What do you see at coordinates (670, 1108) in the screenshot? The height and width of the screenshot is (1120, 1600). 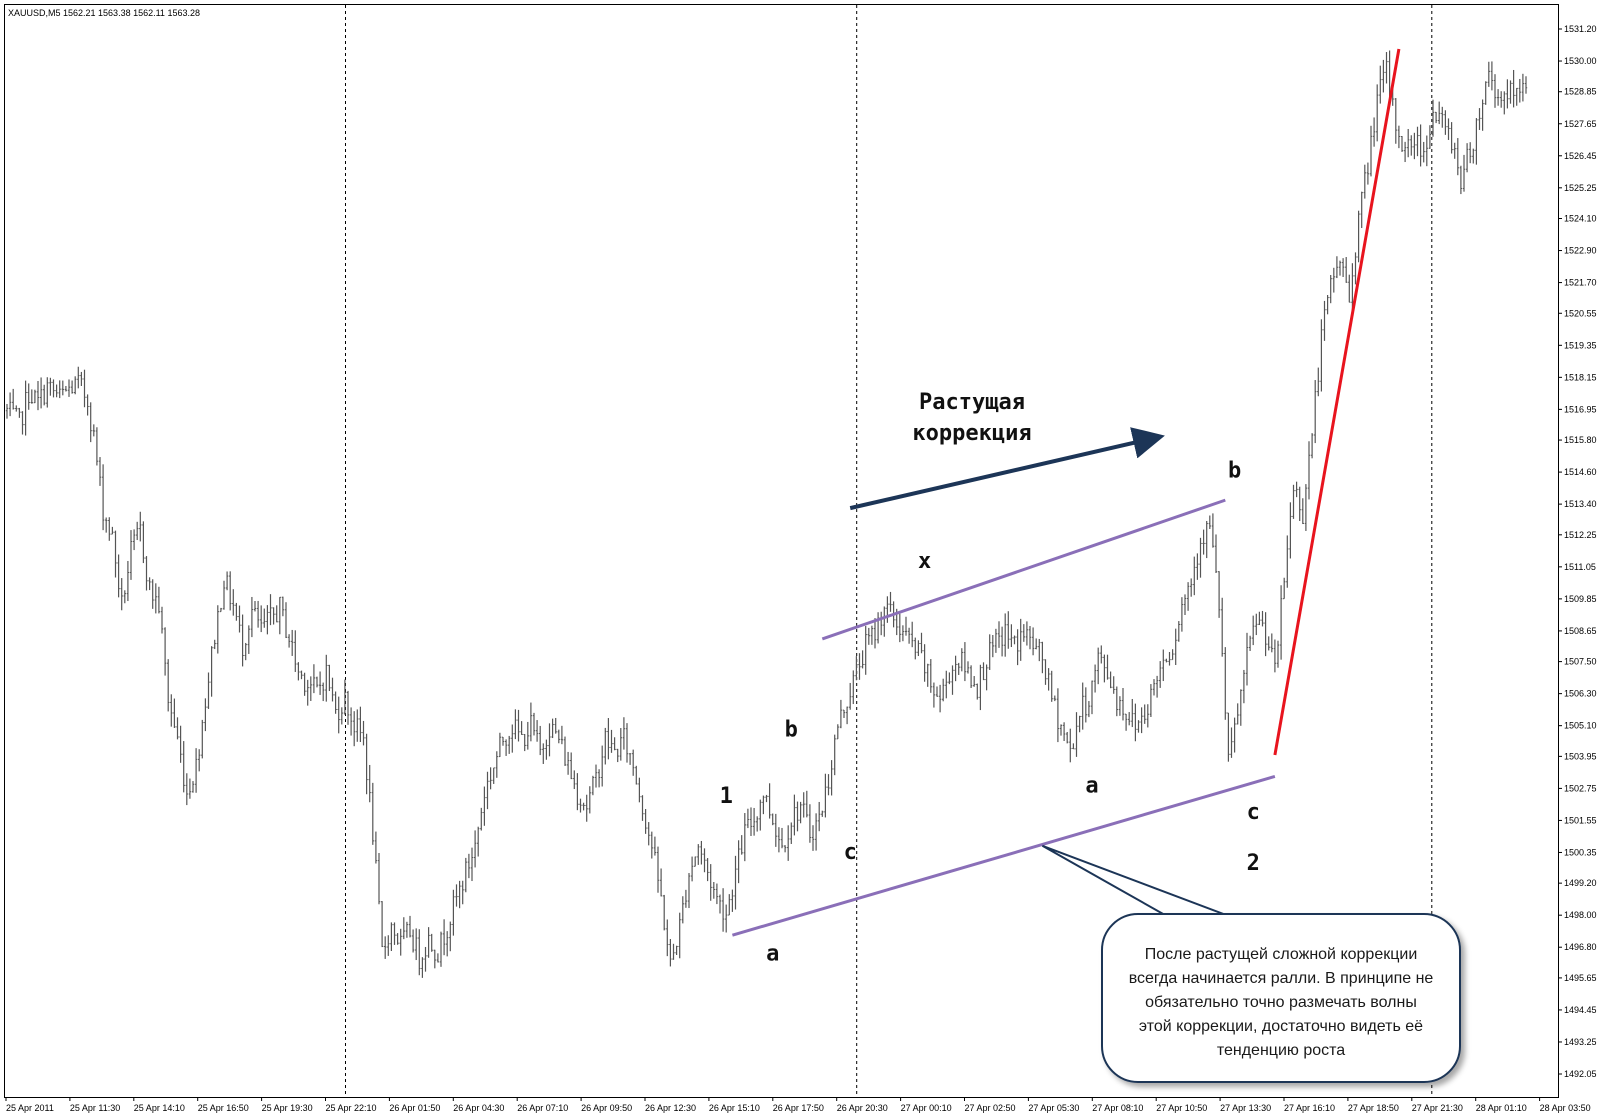 I see `time-tick-label: 26 Apr 12:30` at bounding box center [670, 1108].